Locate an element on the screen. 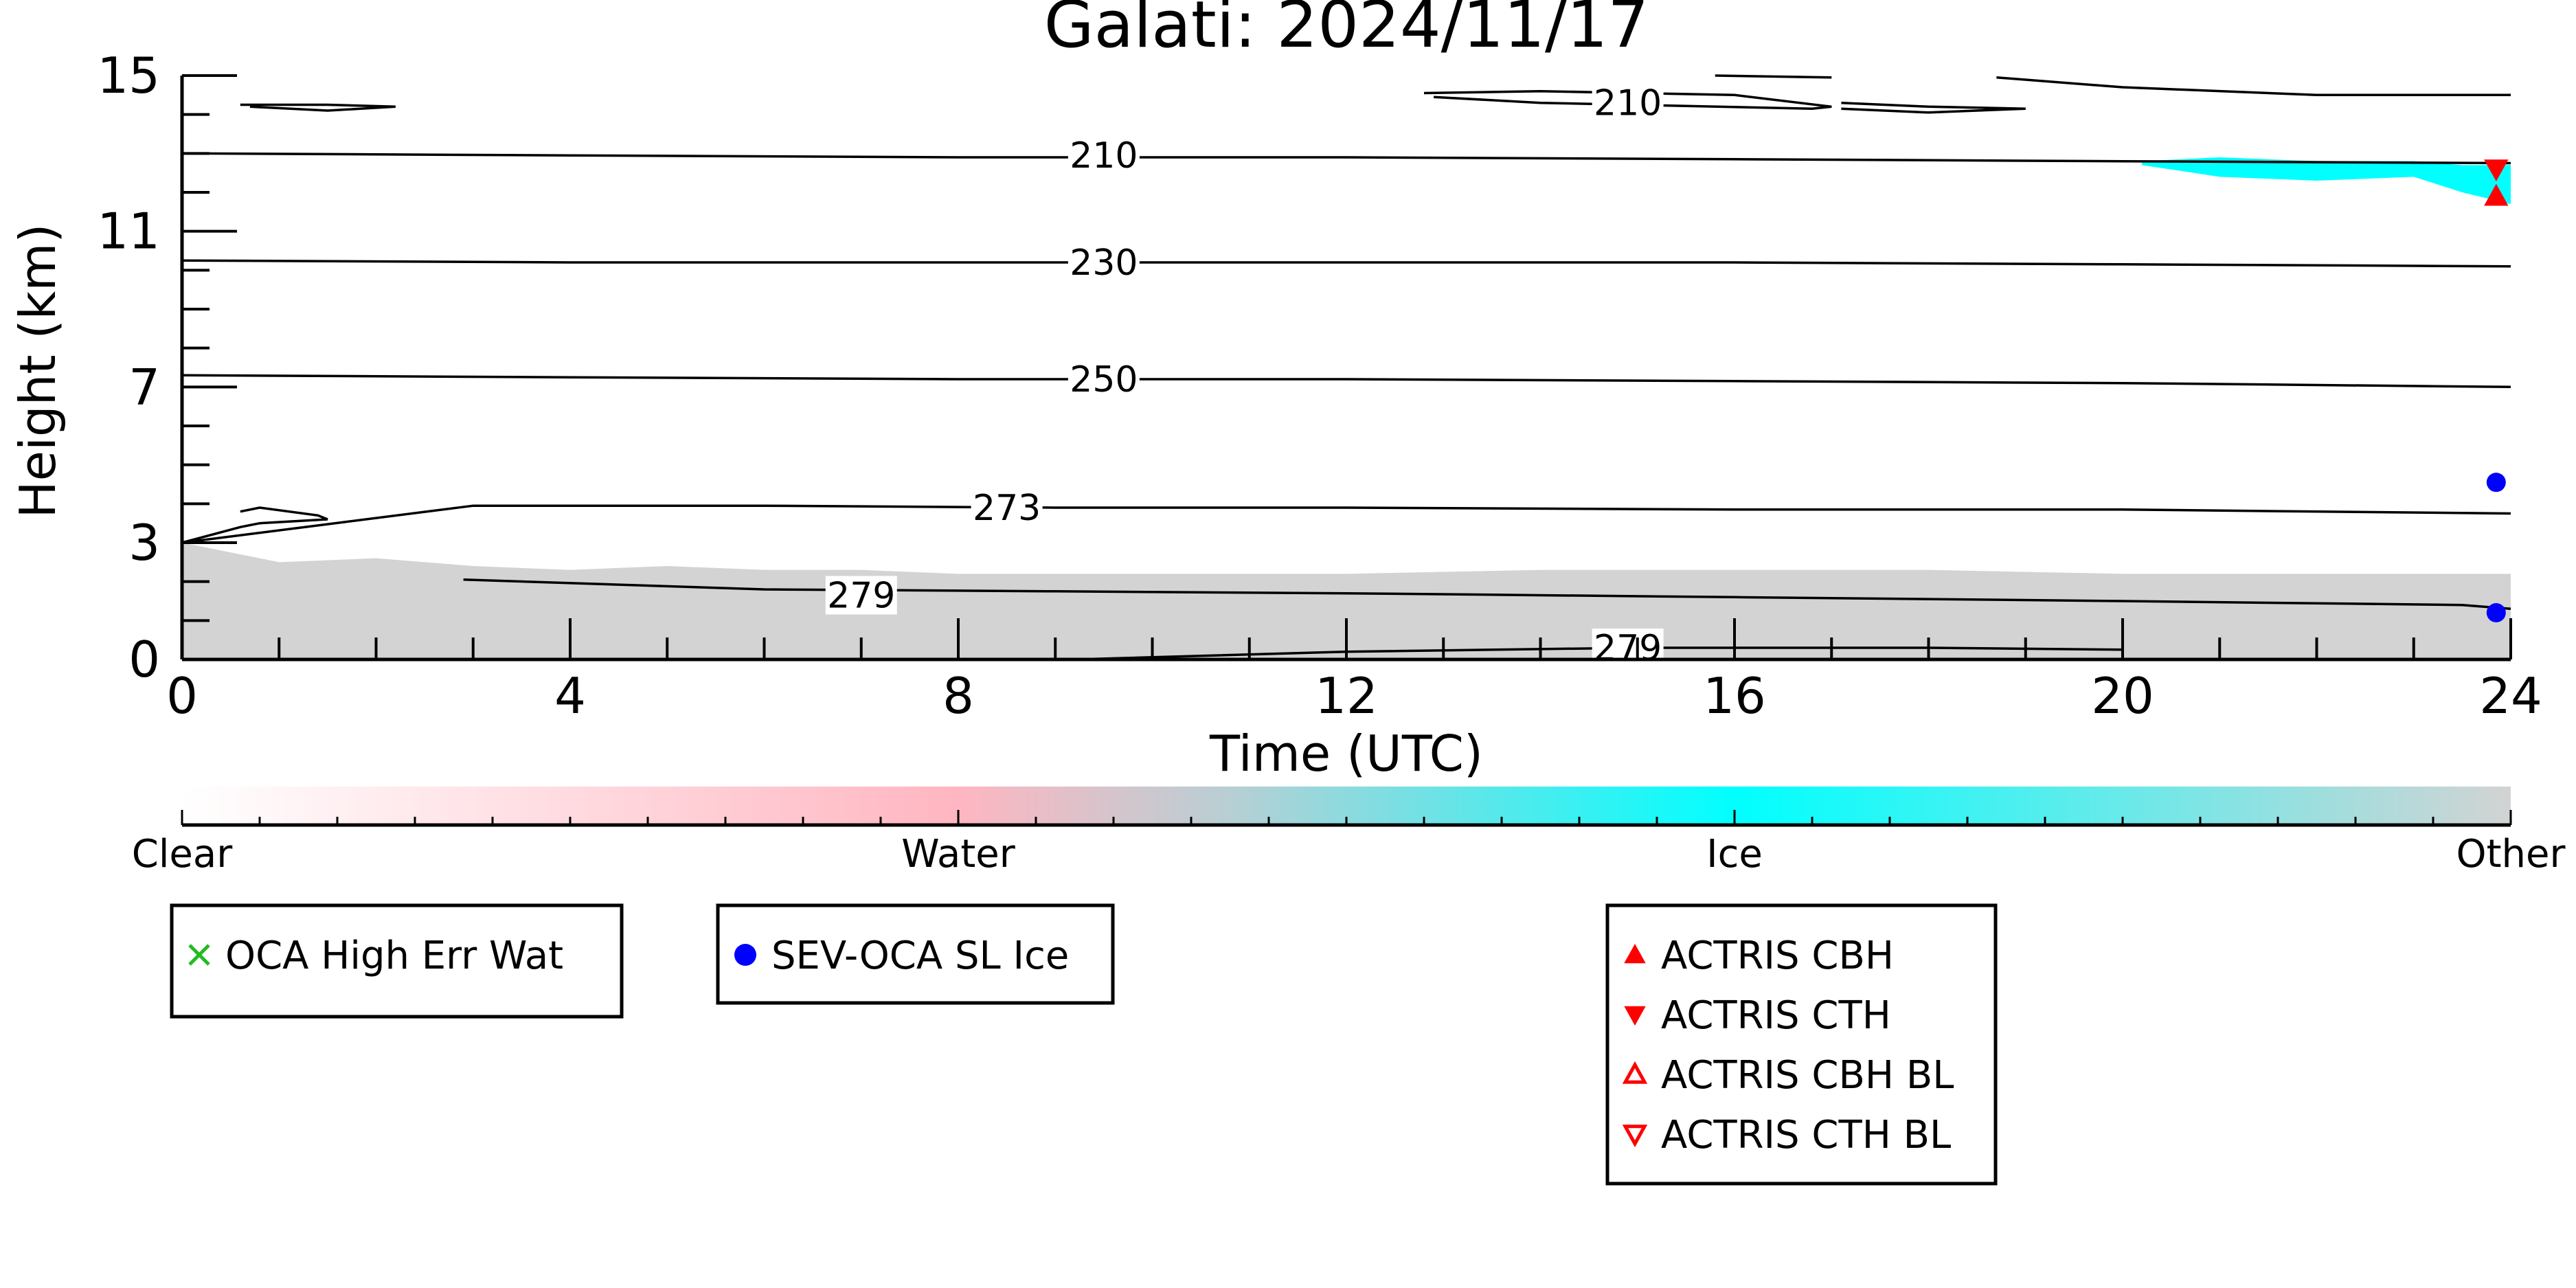 This screenshot has width=2576, height=1288. contour-label-4: 279 is located at coordinates (861, 596).